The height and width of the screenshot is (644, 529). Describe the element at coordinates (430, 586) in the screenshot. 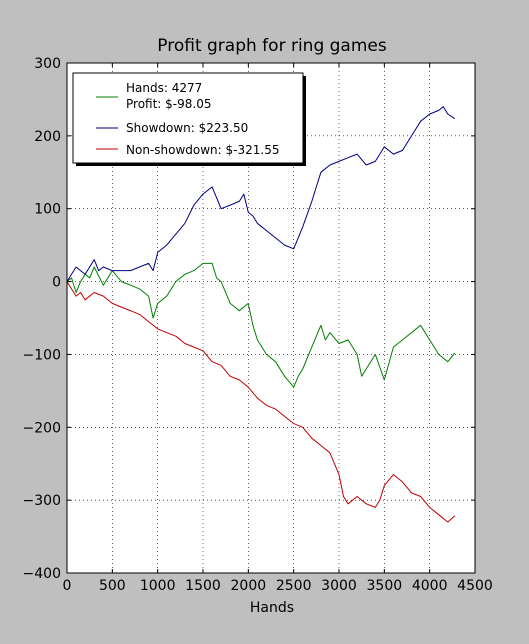

I see `x-tick-label: 4000` at that location.